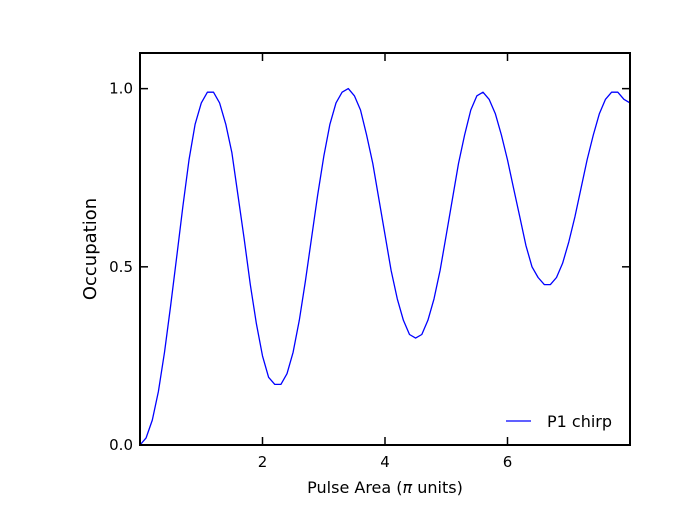  I want to click on legend-label-p1-chirp: P1 chirp, so click(579, 421).